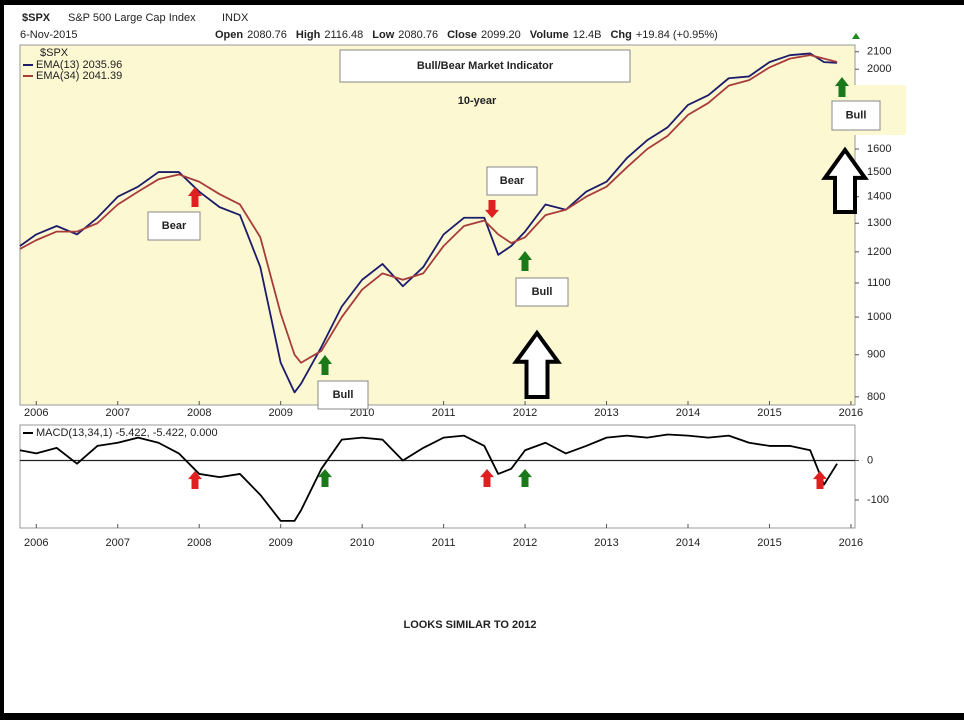 Image resolution: width=964 pixels, height=720 pixels. I want to click on y-tick-label: 1100, so click(879, 283).